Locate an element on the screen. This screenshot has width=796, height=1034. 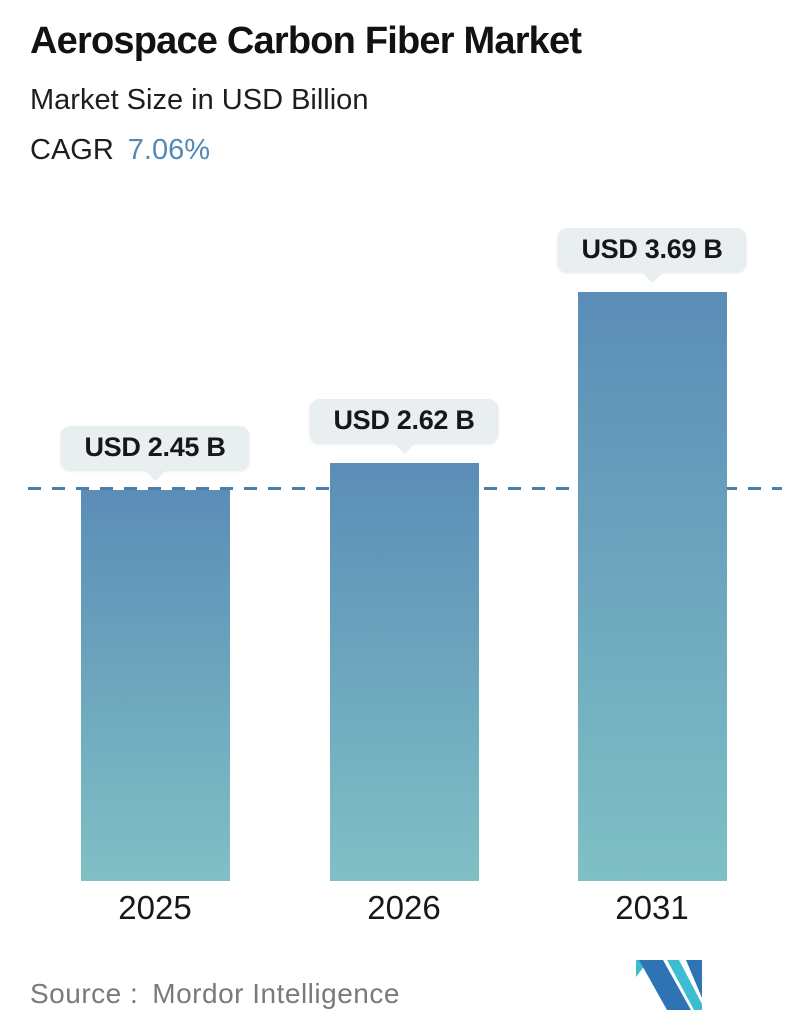
source-line: Source : Mordor Intelligence is located at coordinates (215, 994).